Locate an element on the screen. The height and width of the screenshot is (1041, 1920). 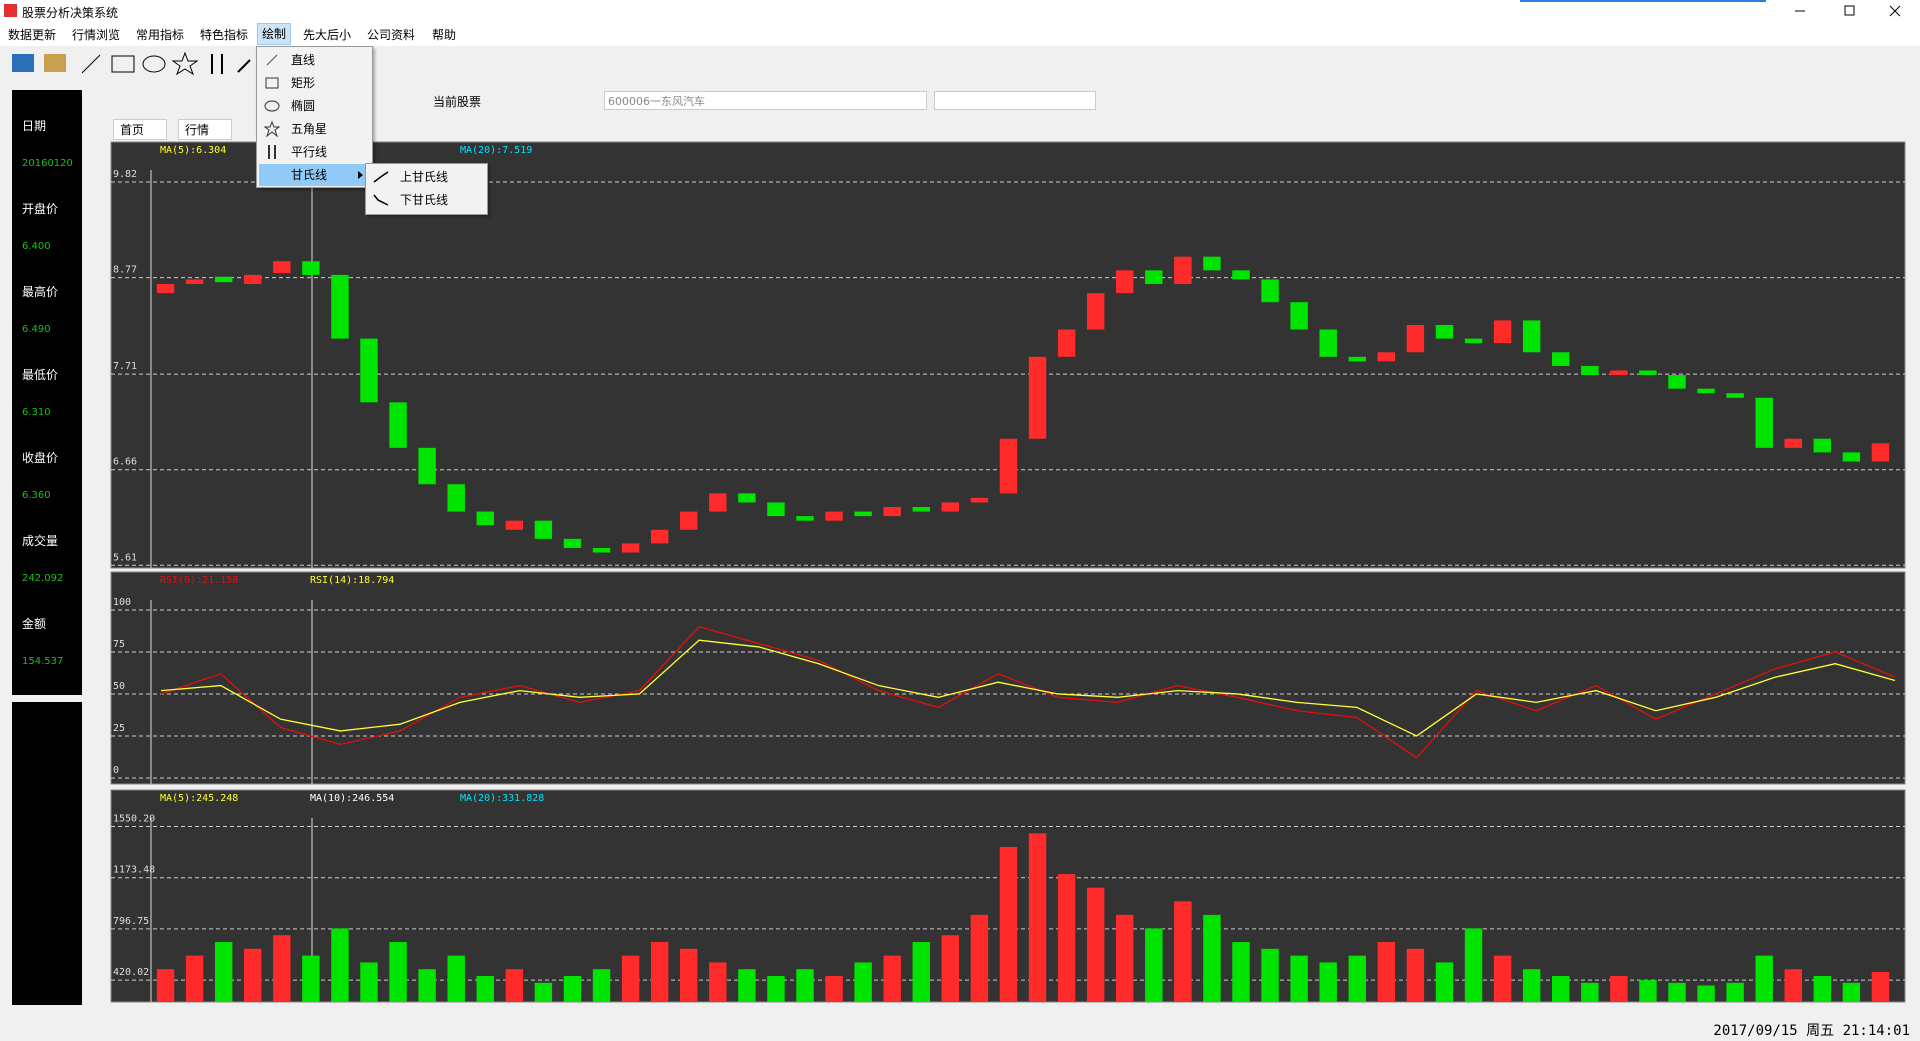
menu-item: 常用指标 is located at coordinates (160, 35).